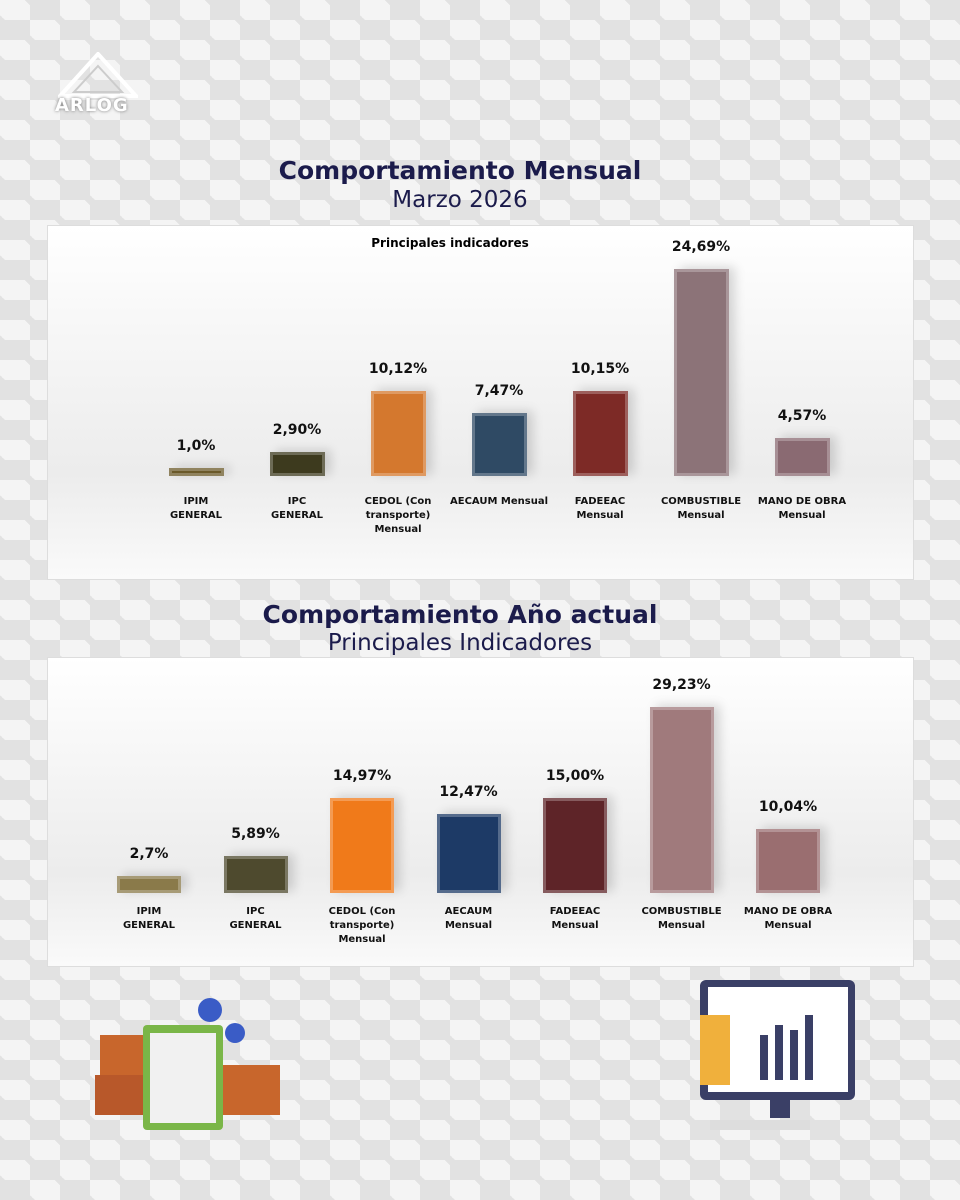  I want to click on value-label: 15,00%, so click(575, 775).